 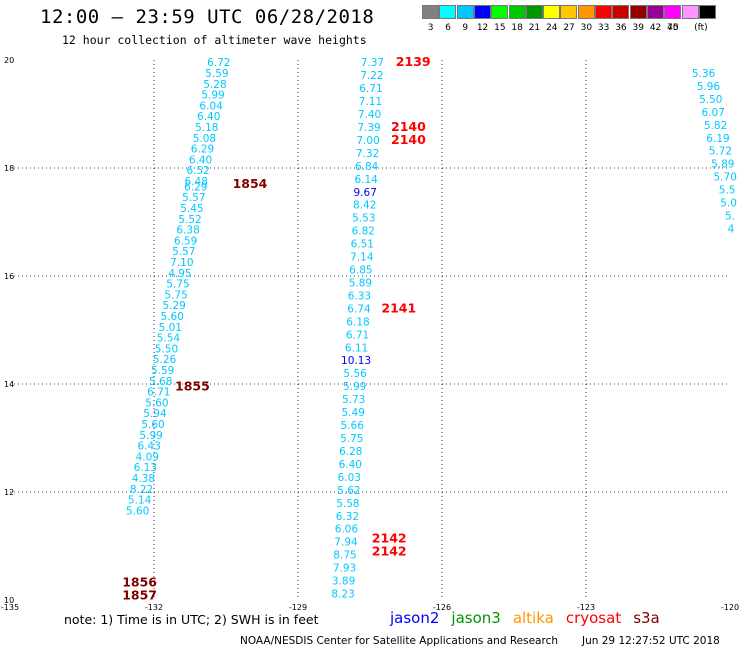 I want to click on color-scale-label: 6, so click(x=448, y=28).